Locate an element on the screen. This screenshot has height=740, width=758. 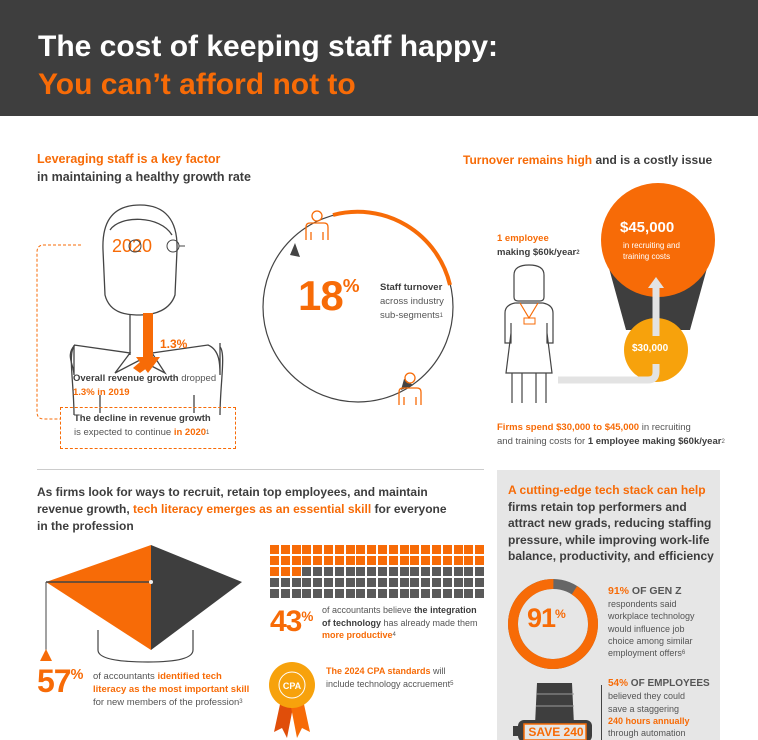
arrow-label: 1.3% is located at coordinates (174, 344).